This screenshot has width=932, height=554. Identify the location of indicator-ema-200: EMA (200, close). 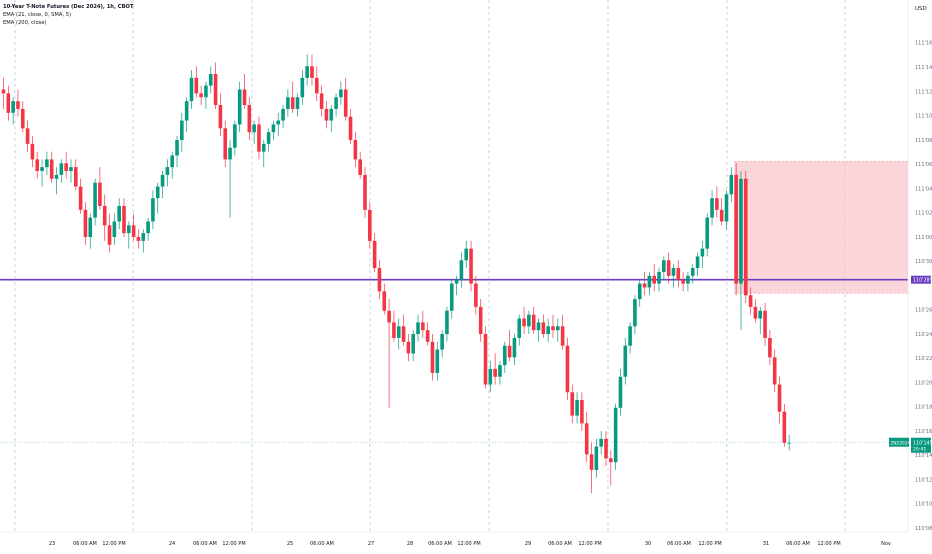
(25, 23).